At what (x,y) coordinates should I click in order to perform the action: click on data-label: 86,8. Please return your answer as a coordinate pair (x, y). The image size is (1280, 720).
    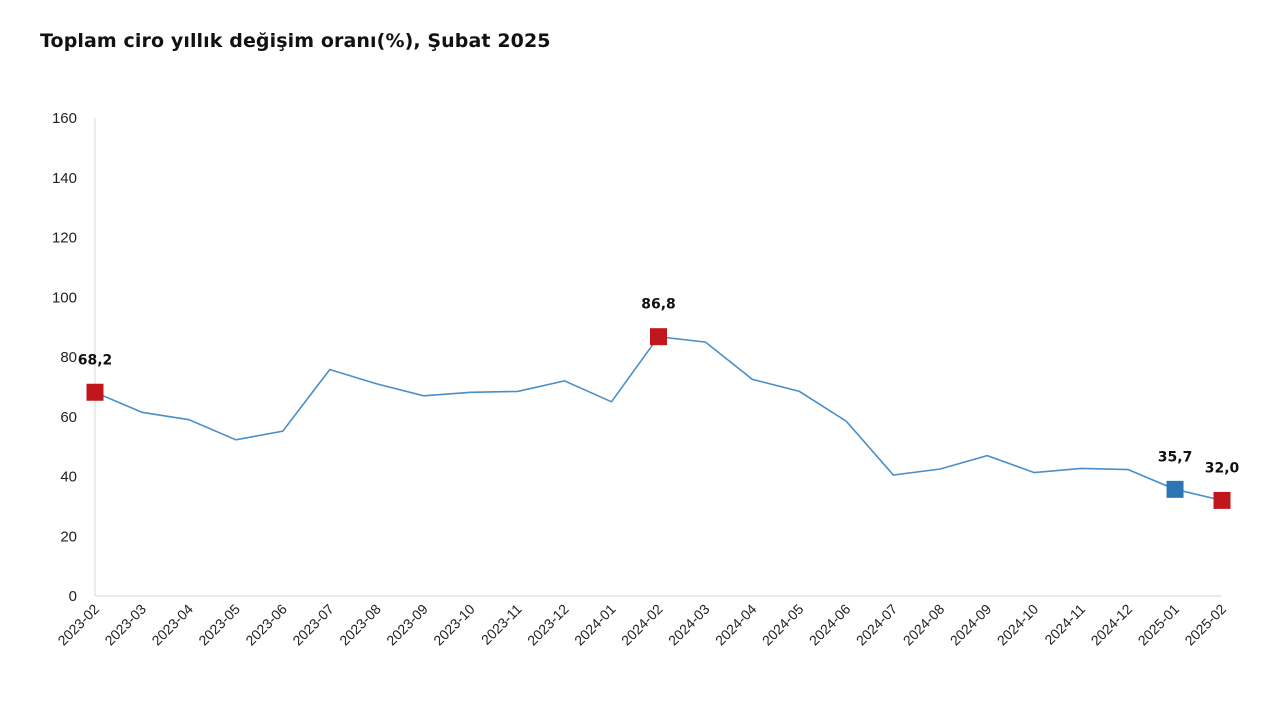
    Looking at the image, I should click on (658, 305).